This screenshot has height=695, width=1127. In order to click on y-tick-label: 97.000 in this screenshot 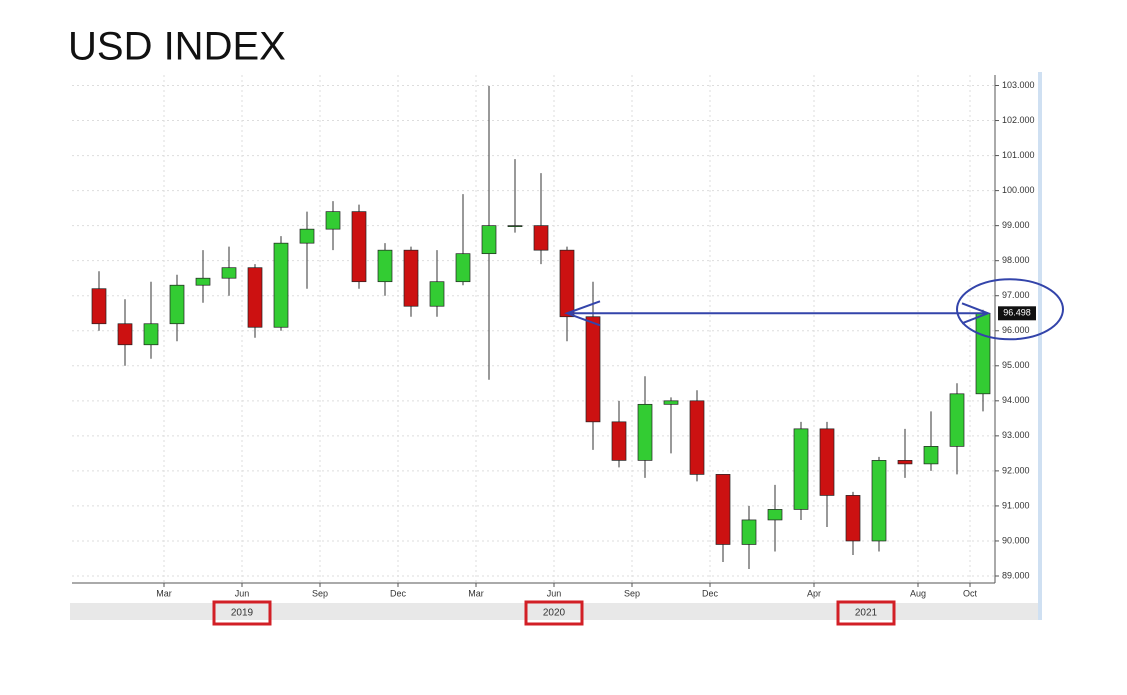, I will do `click(1016, 295)`.